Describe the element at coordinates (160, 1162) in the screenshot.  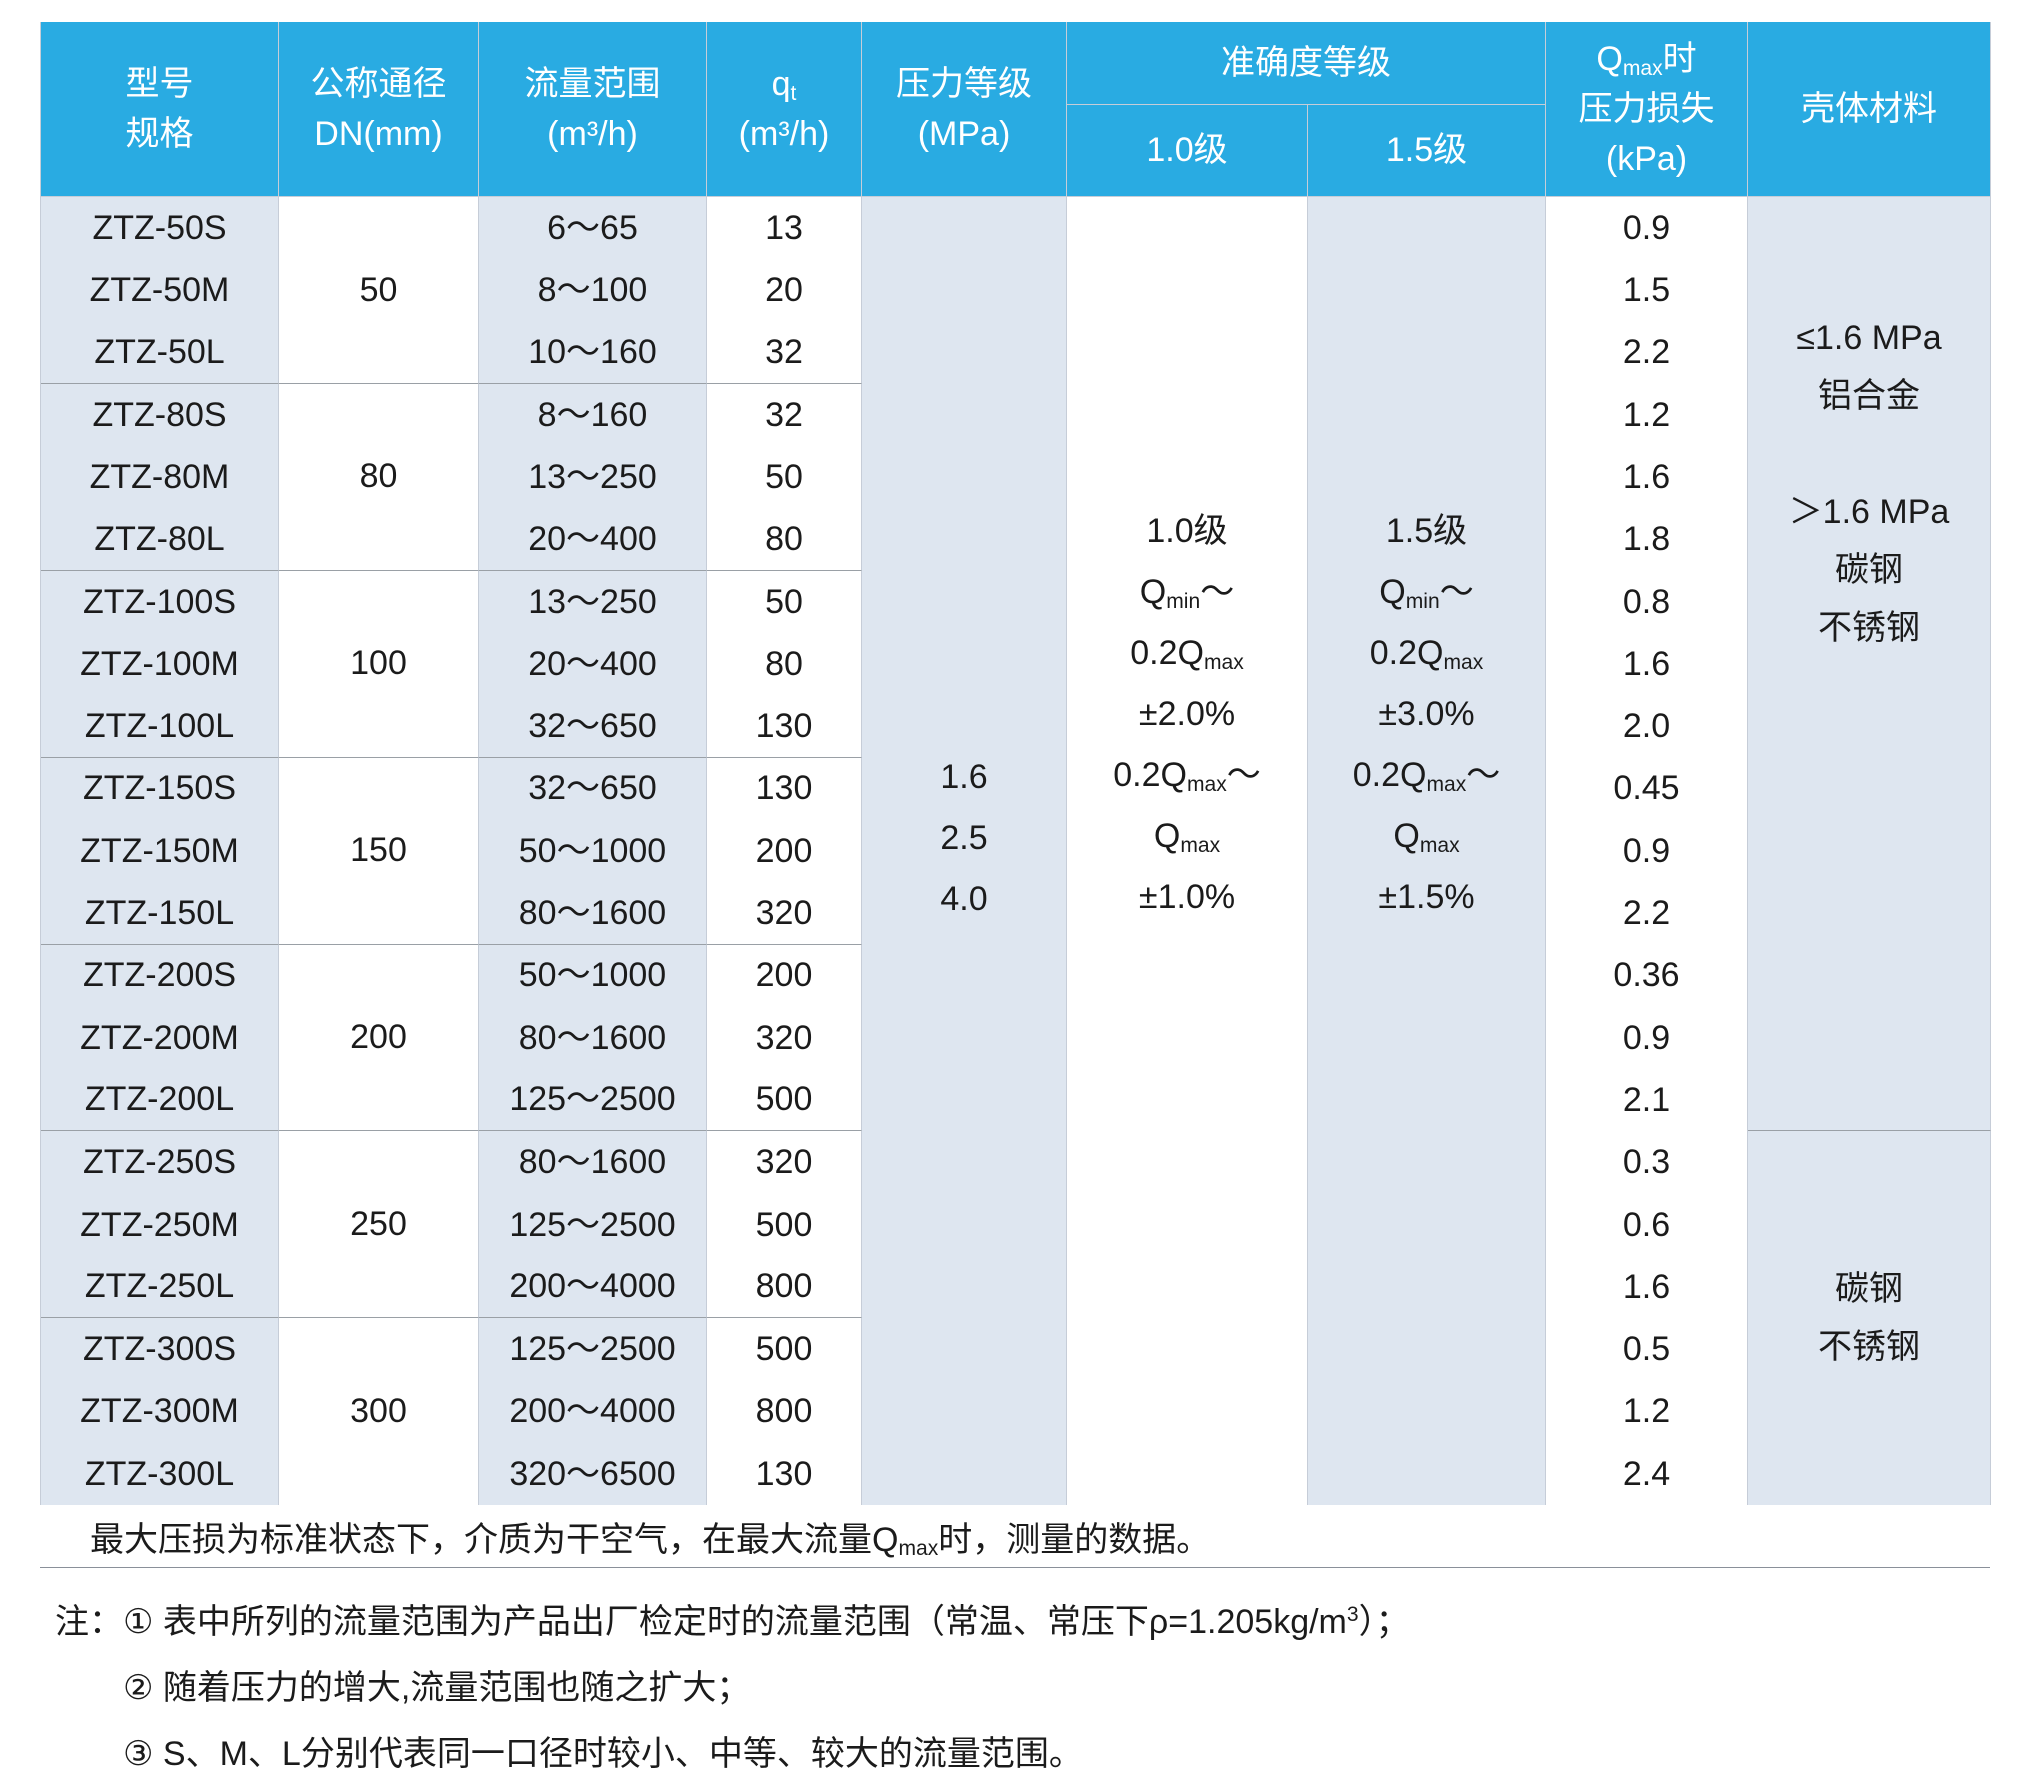
I see `model-cell: ZTZ-250S` at that location.